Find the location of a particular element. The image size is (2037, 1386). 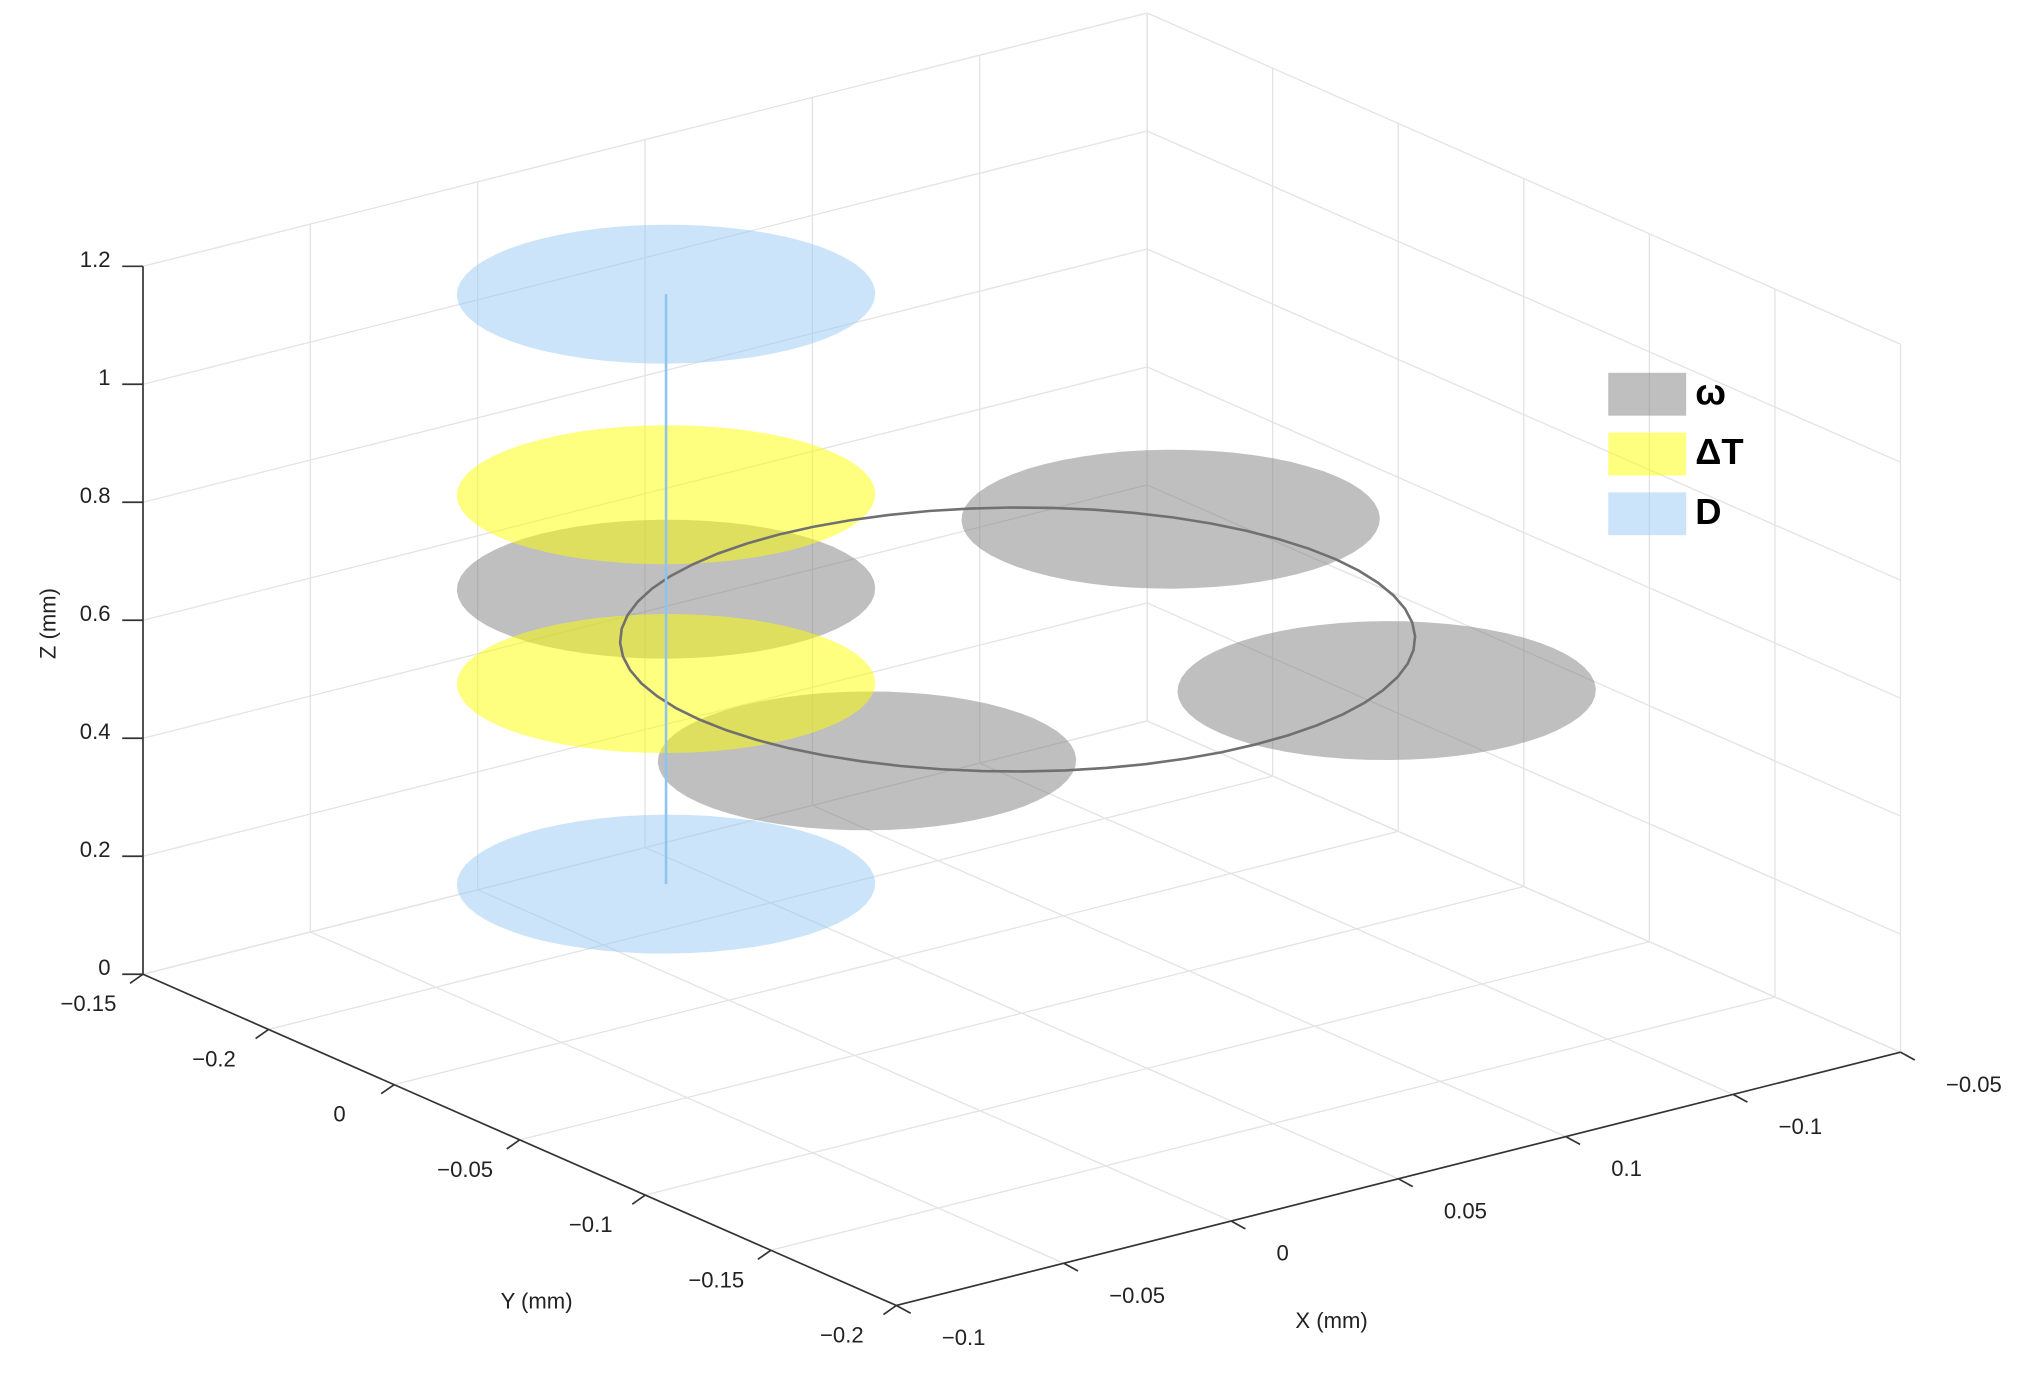

z-axis-label: Z (mm) is located at coordinates (47, 623).